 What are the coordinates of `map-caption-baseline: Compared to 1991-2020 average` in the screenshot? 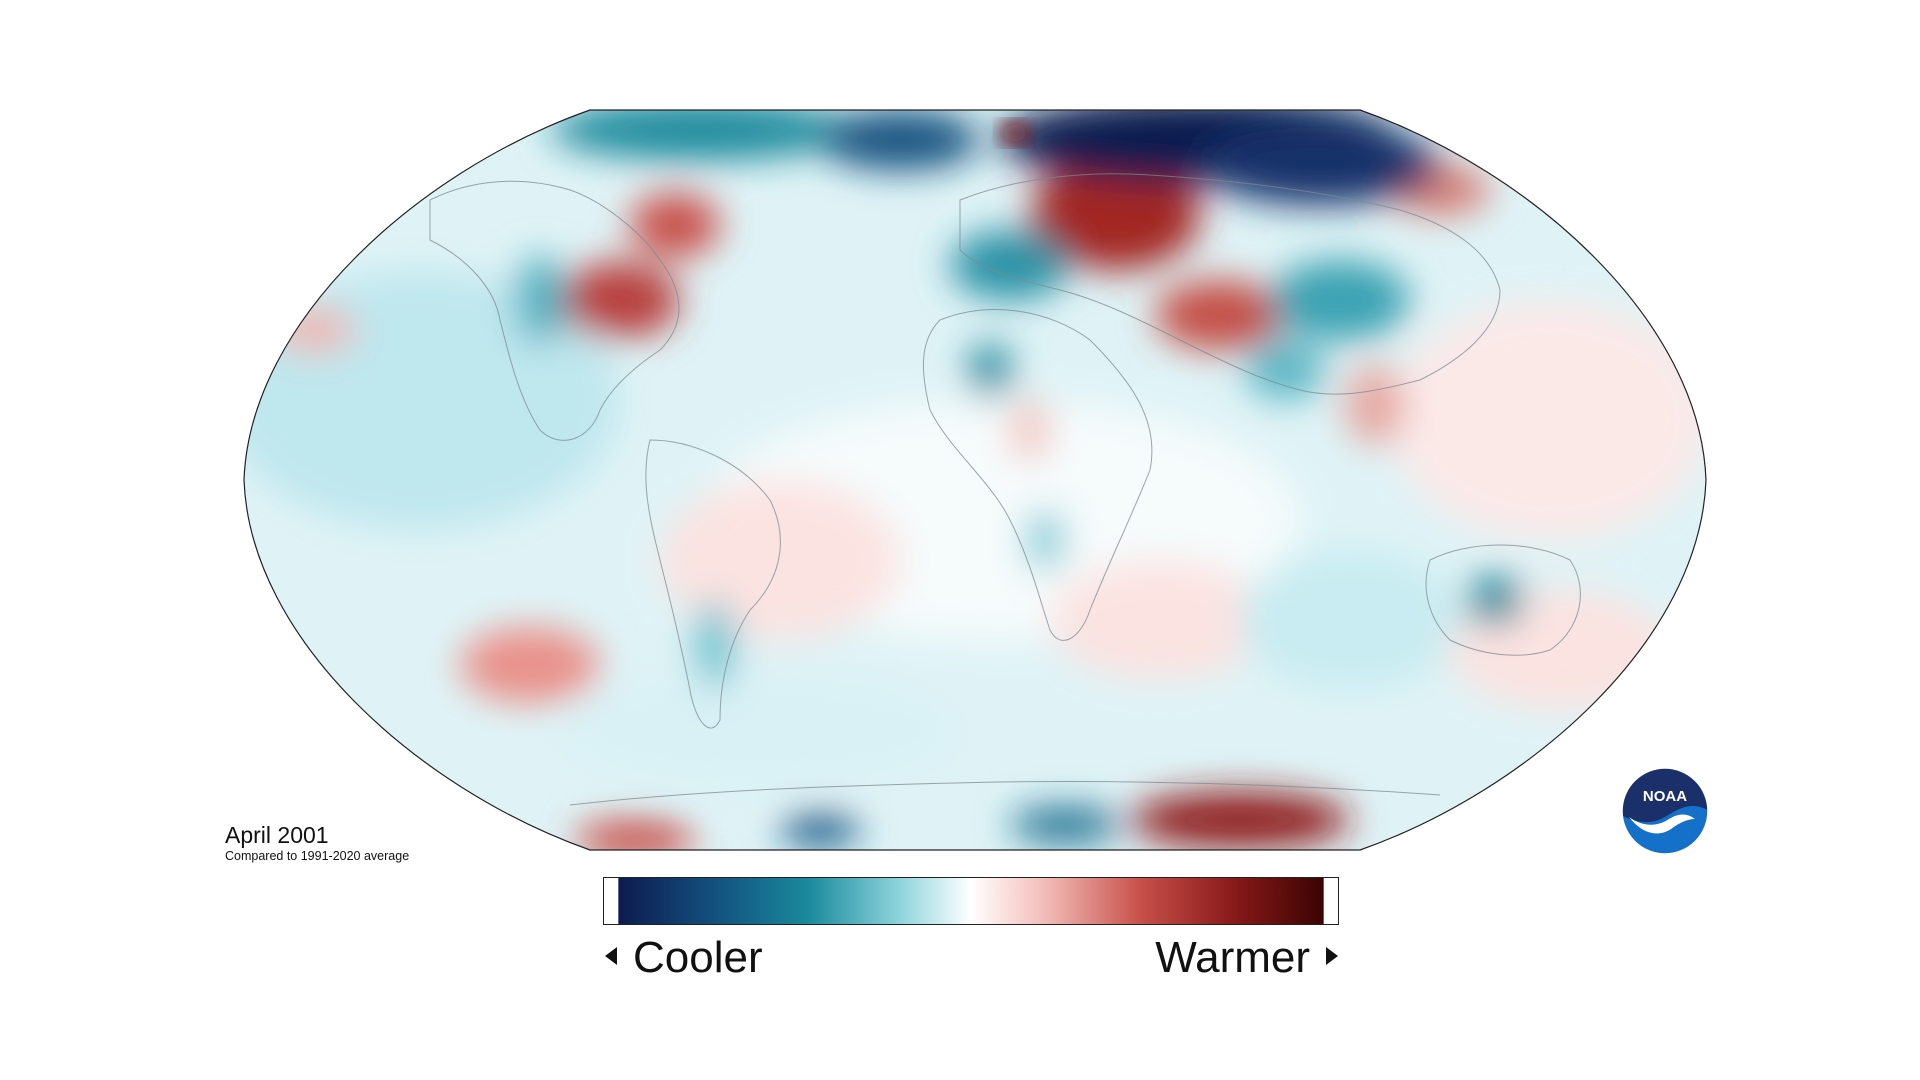 It's located at (317, 856).